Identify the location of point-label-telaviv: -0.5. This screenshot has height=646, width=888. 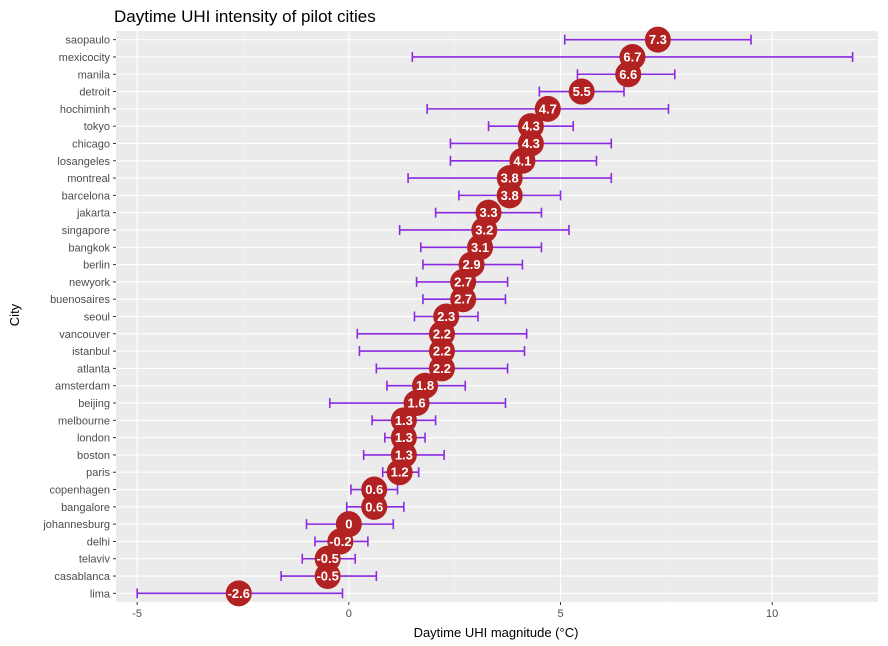
(327, 558).